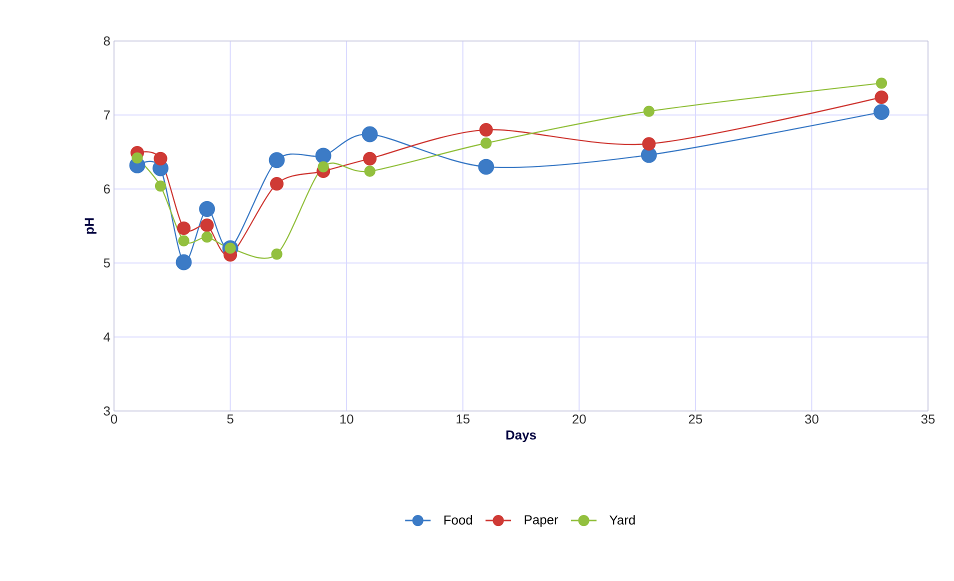 Image resolution: width=954 pixels, height=581 pixels. I want to click on legend-label: Yard, so click(622, 520).